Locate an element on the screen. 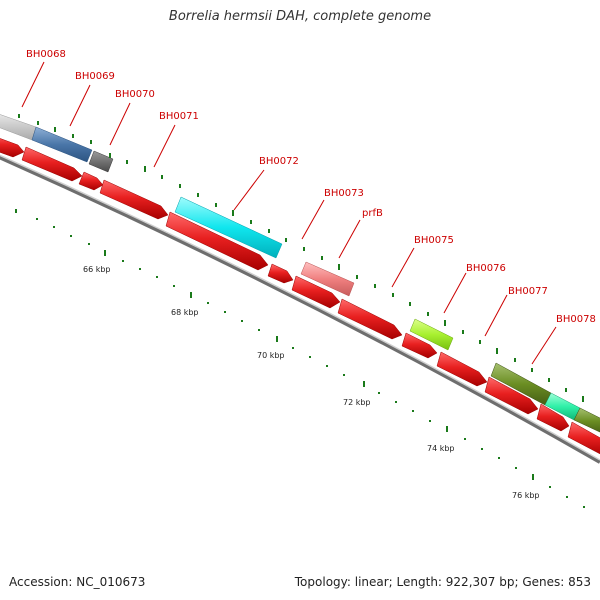 The height and width of the screenshot is (600, 600). gene-label-bh0070: BH0070 is located at coordinates (135, 94).